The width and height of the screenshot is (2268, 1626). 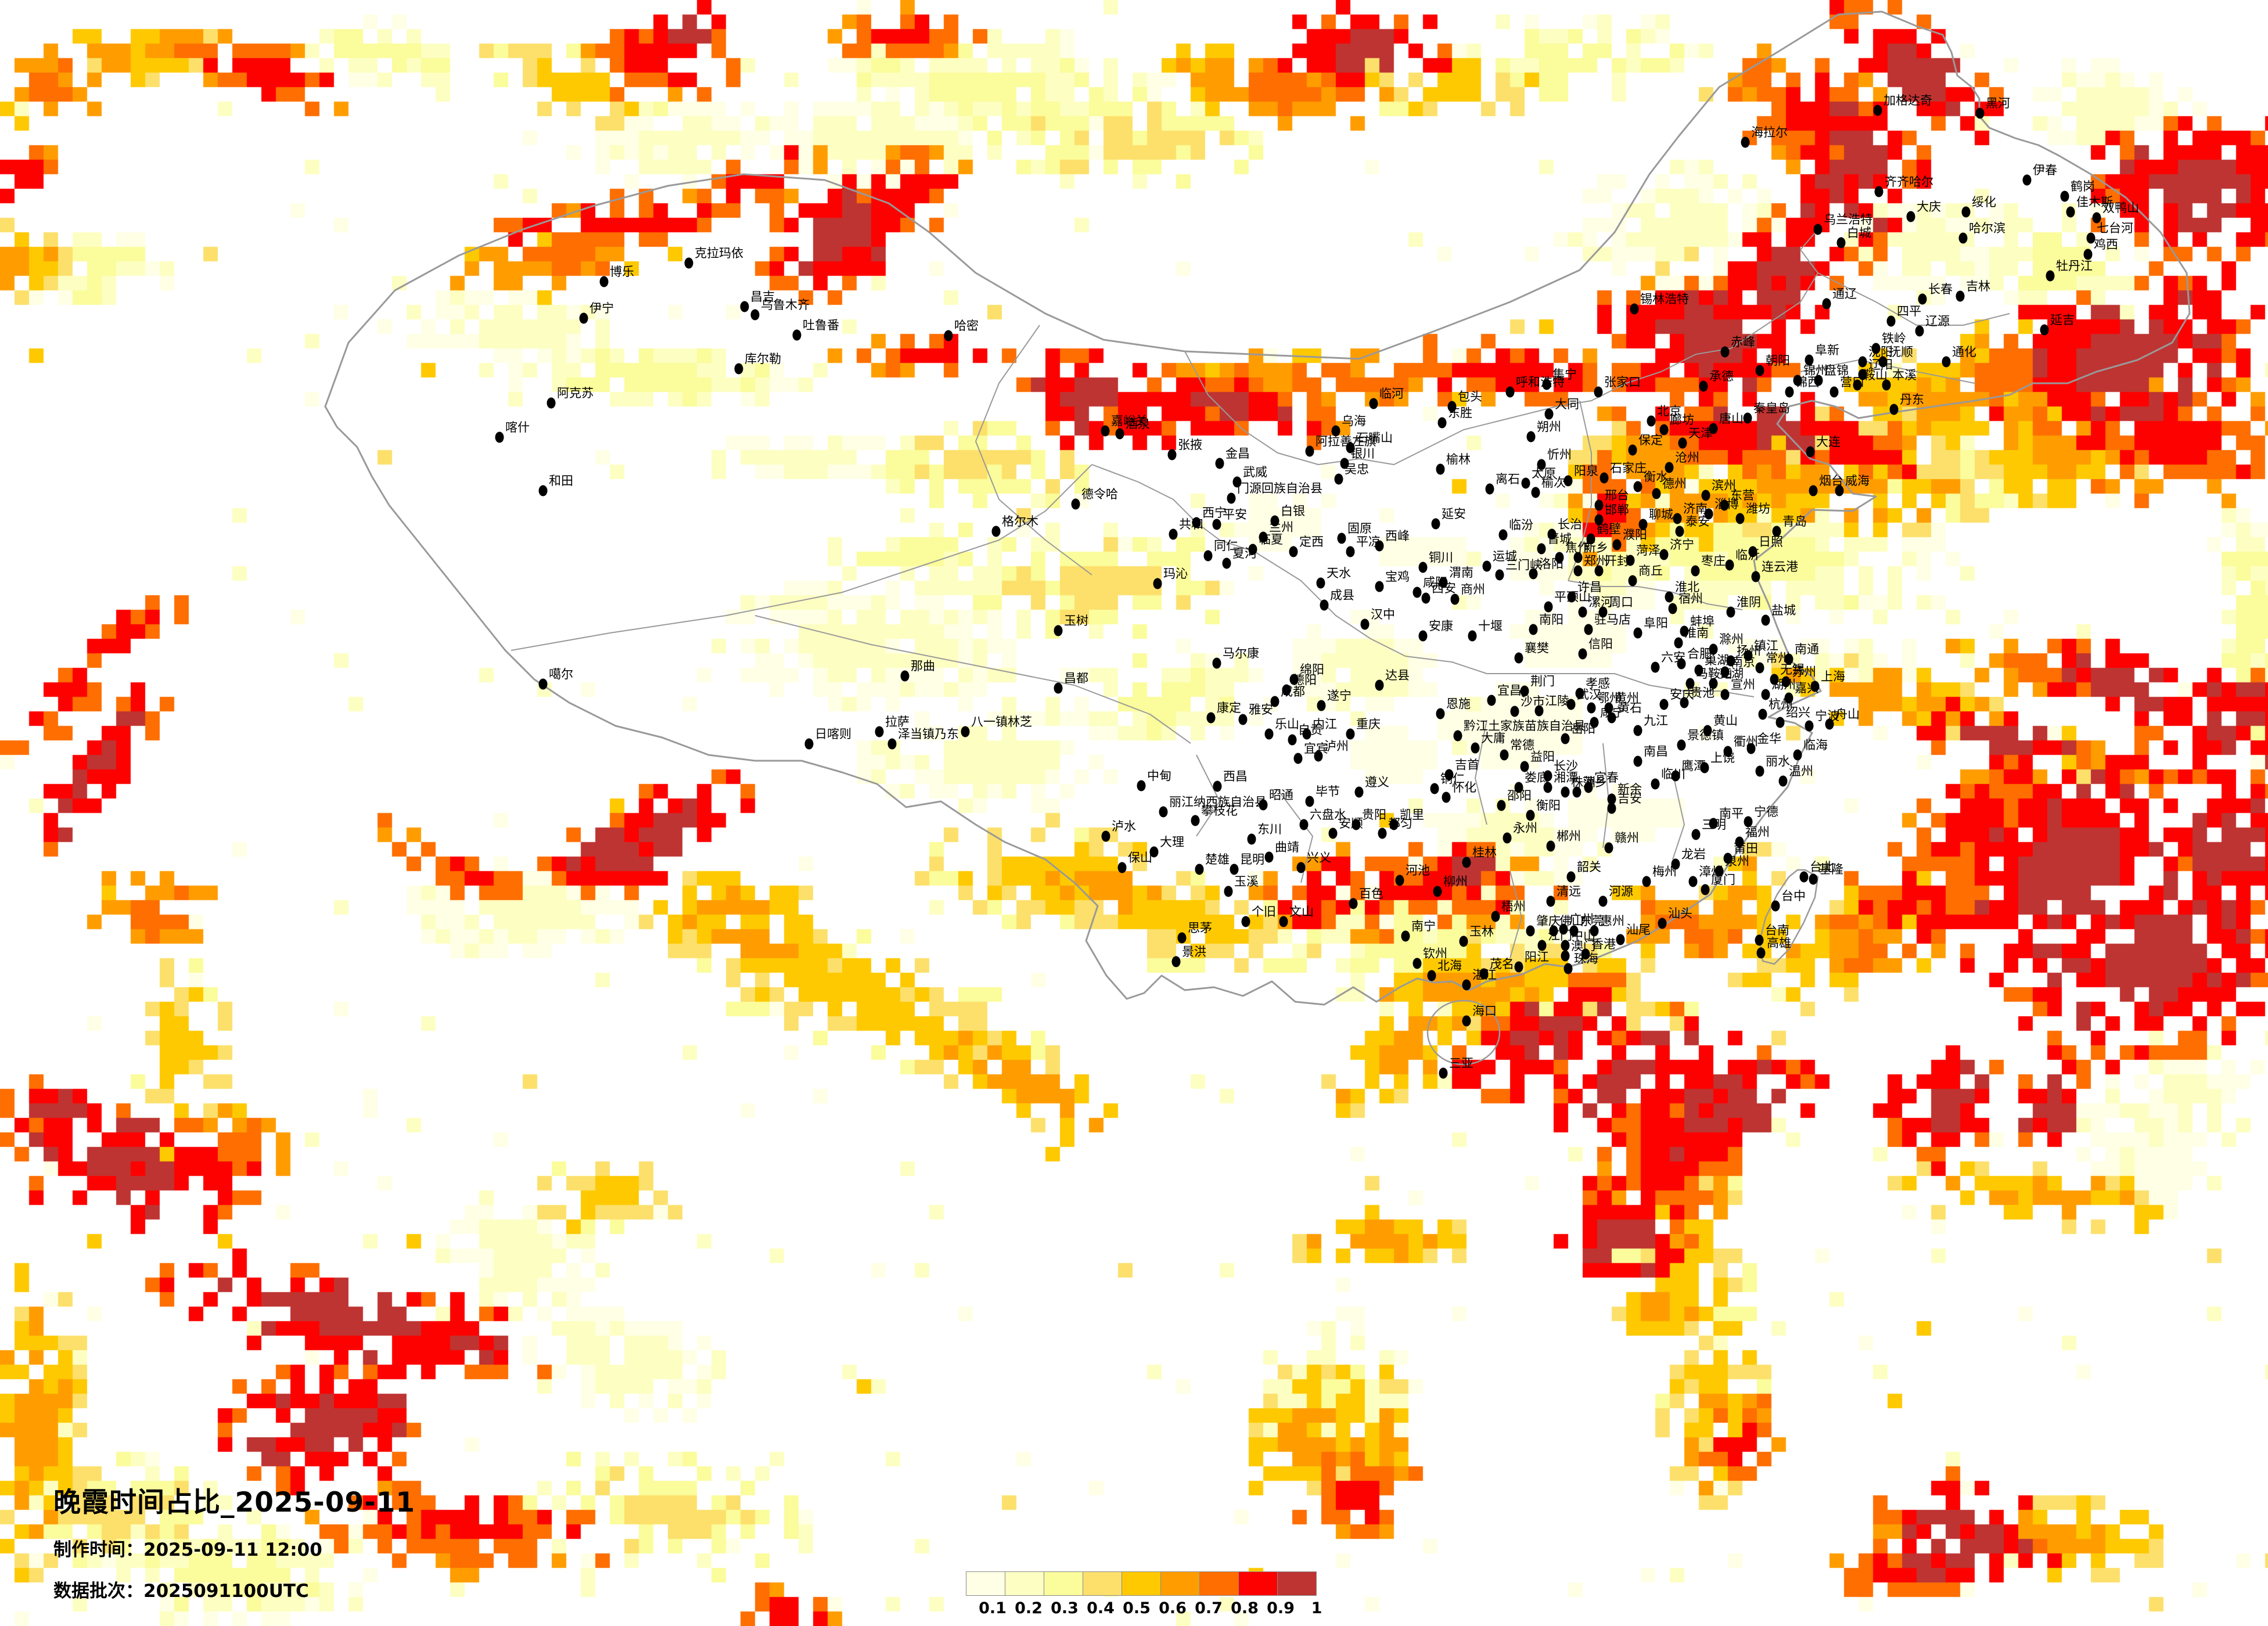 What do you see at coordinates (1029, 1608) in the screenshot?
I see `legend-tick: 0.2` at bounding box center [1029, 1608].